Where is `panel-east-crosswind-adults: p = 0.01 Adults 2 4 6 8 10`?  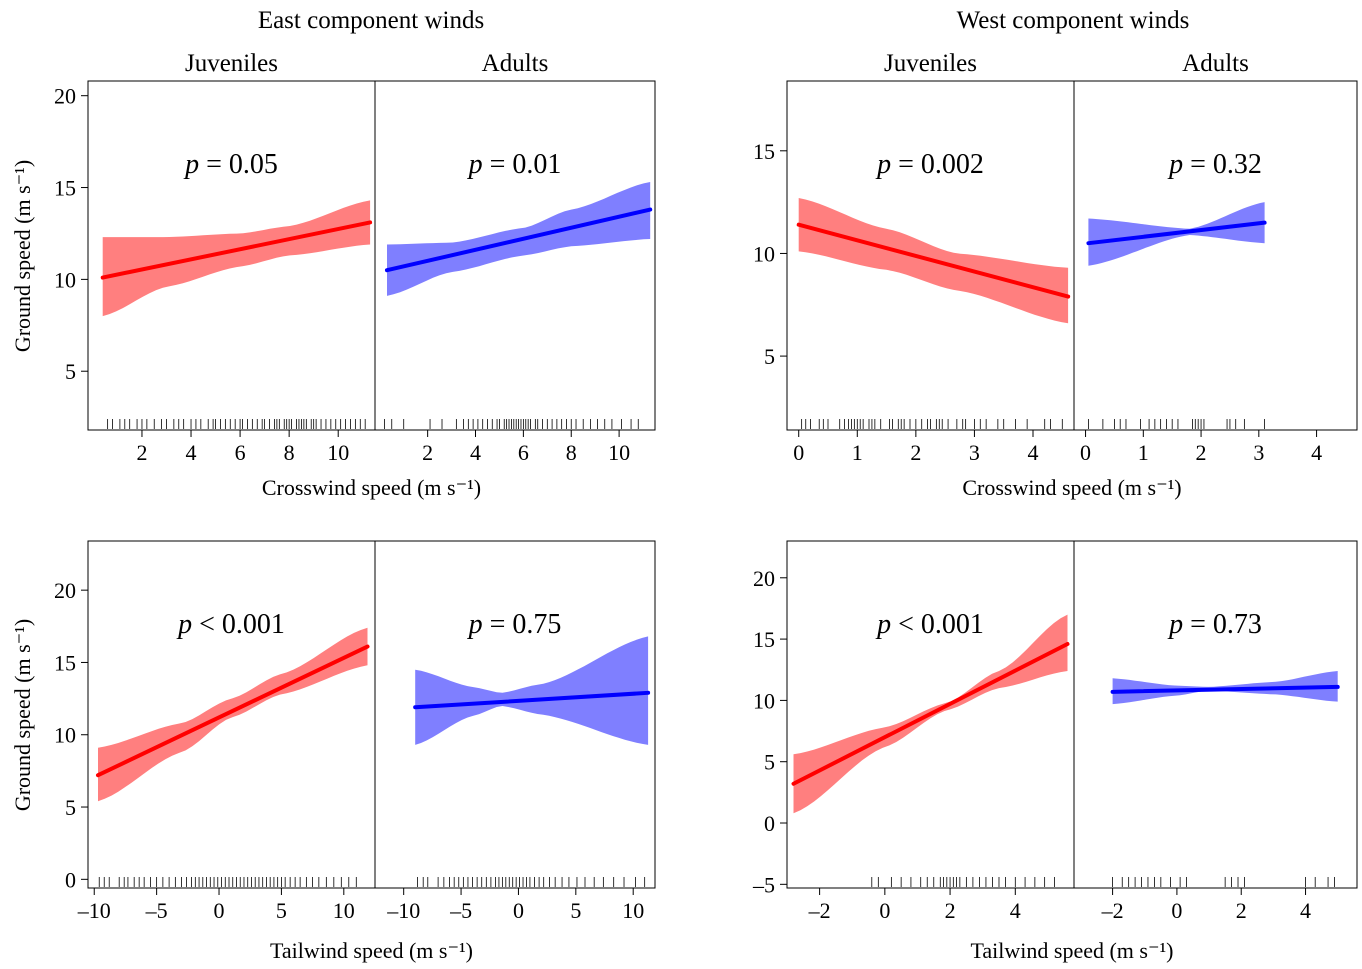
panel-east-crosswind-adults: p = 0.01 Adults 2 4 6 8 10 is located at coordinates (518, 257).